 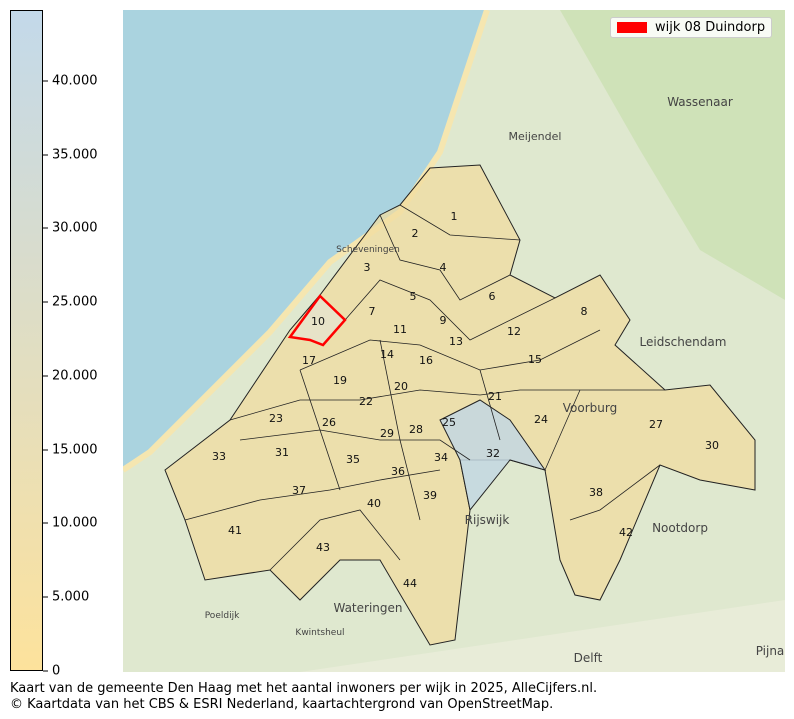 I want to click on place-name: Rijswijk, so click(x=487, y=520).